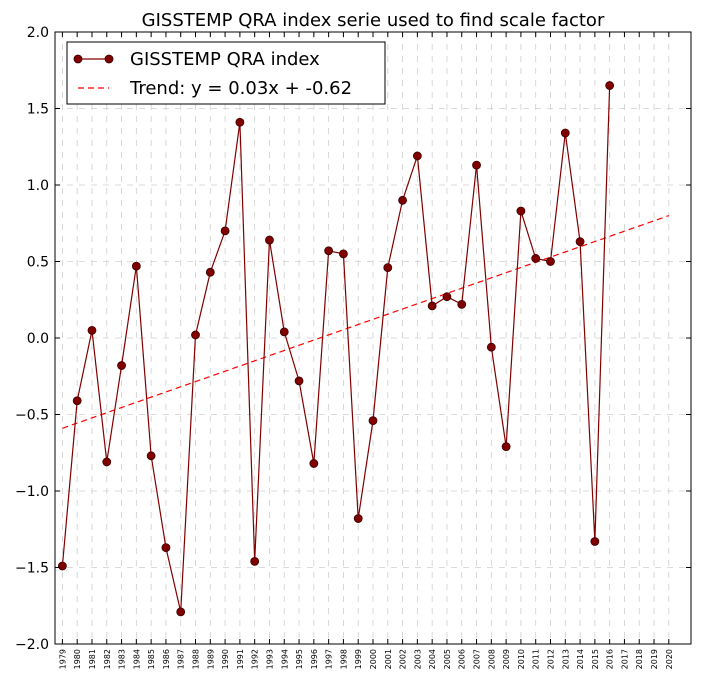 The image size is (701, 684). What do you see at coordinates (314, 659) in the screenshot?
I see `x-tick-label: 1996` at bounding box center [314, 659].